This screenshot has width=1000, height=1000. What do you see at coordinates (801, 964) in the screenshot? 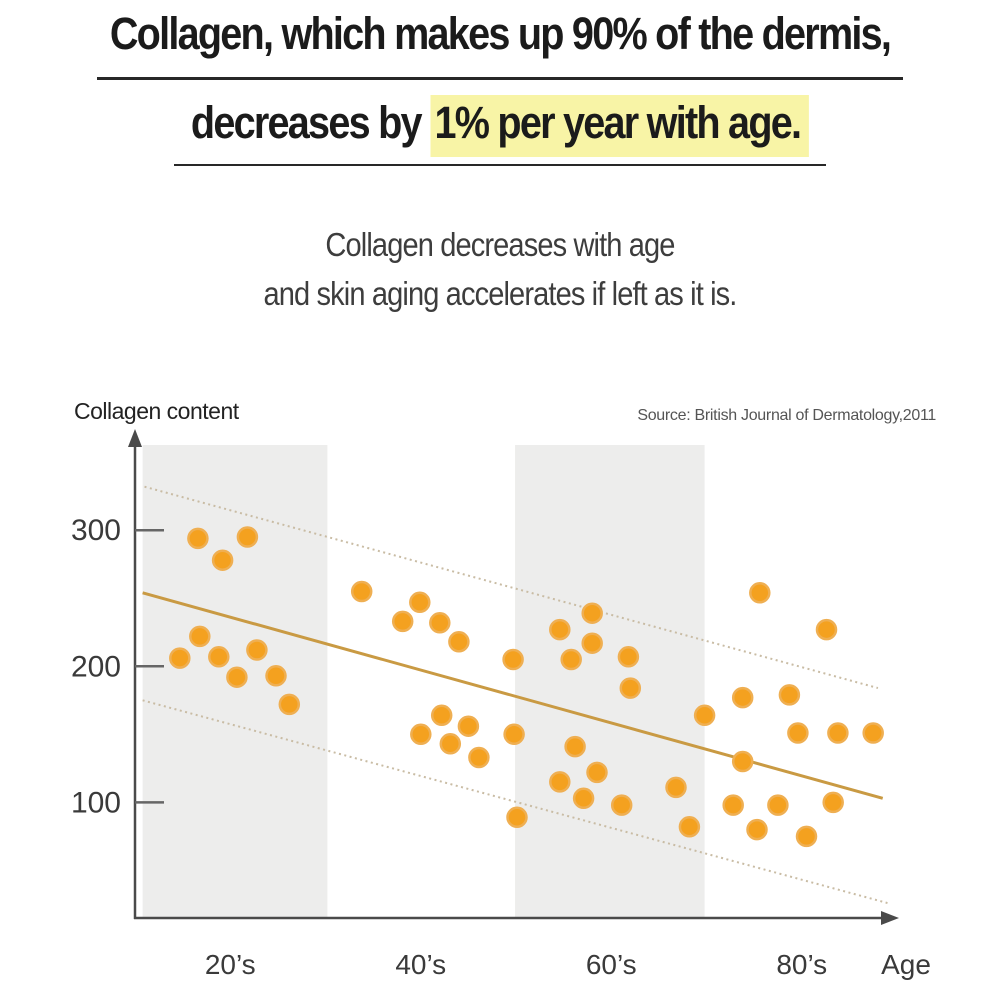
I see `x-tick-label: 80’s` at bounding box center [801, 964].